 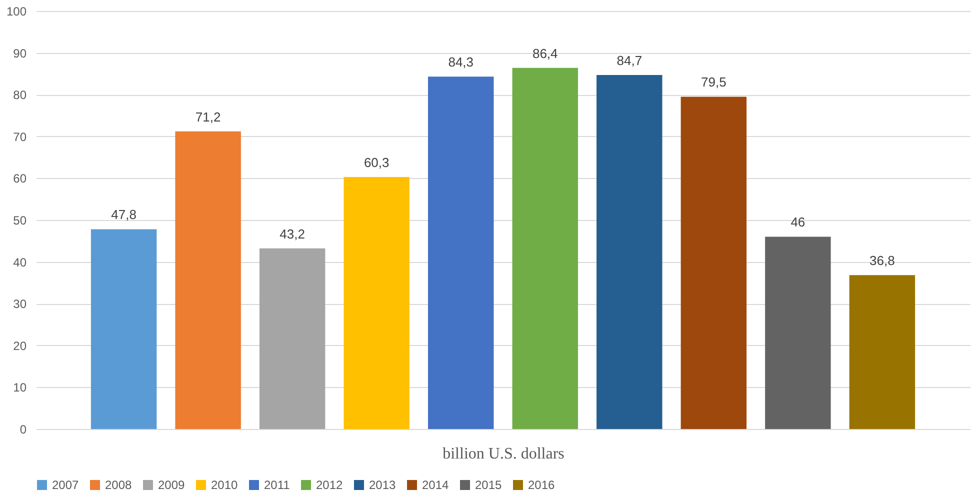 What do you see at coordinates (292, 234) in the screenshot?
I see `data-label: 43,2` at bounding box center [292, 234].